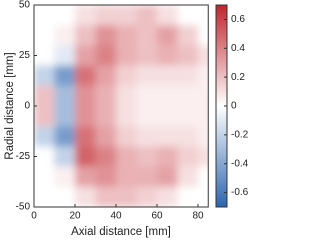 The width and height of the screenshot is (320, 244). I want to click on y-tick-label: 0, so click(27, 106).